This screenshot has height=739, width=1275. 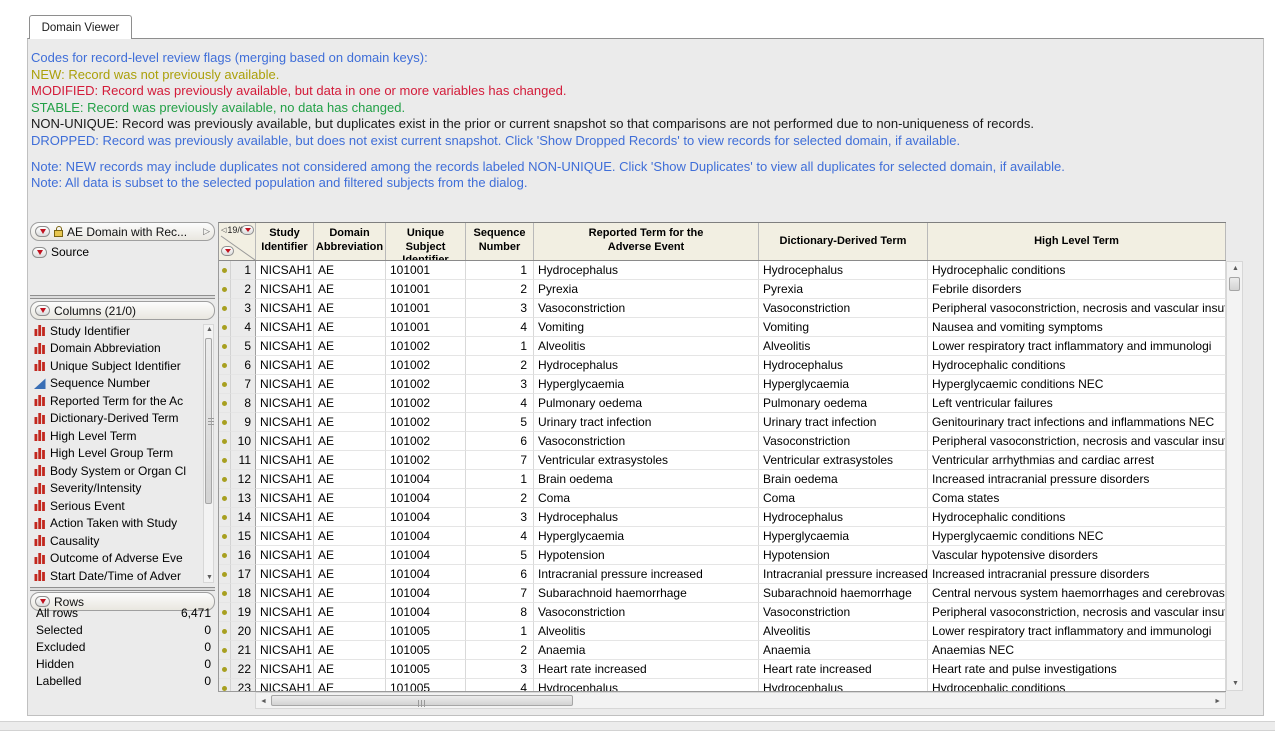 I want to click on row-number-cell: 4, so click(x=243, y=327).